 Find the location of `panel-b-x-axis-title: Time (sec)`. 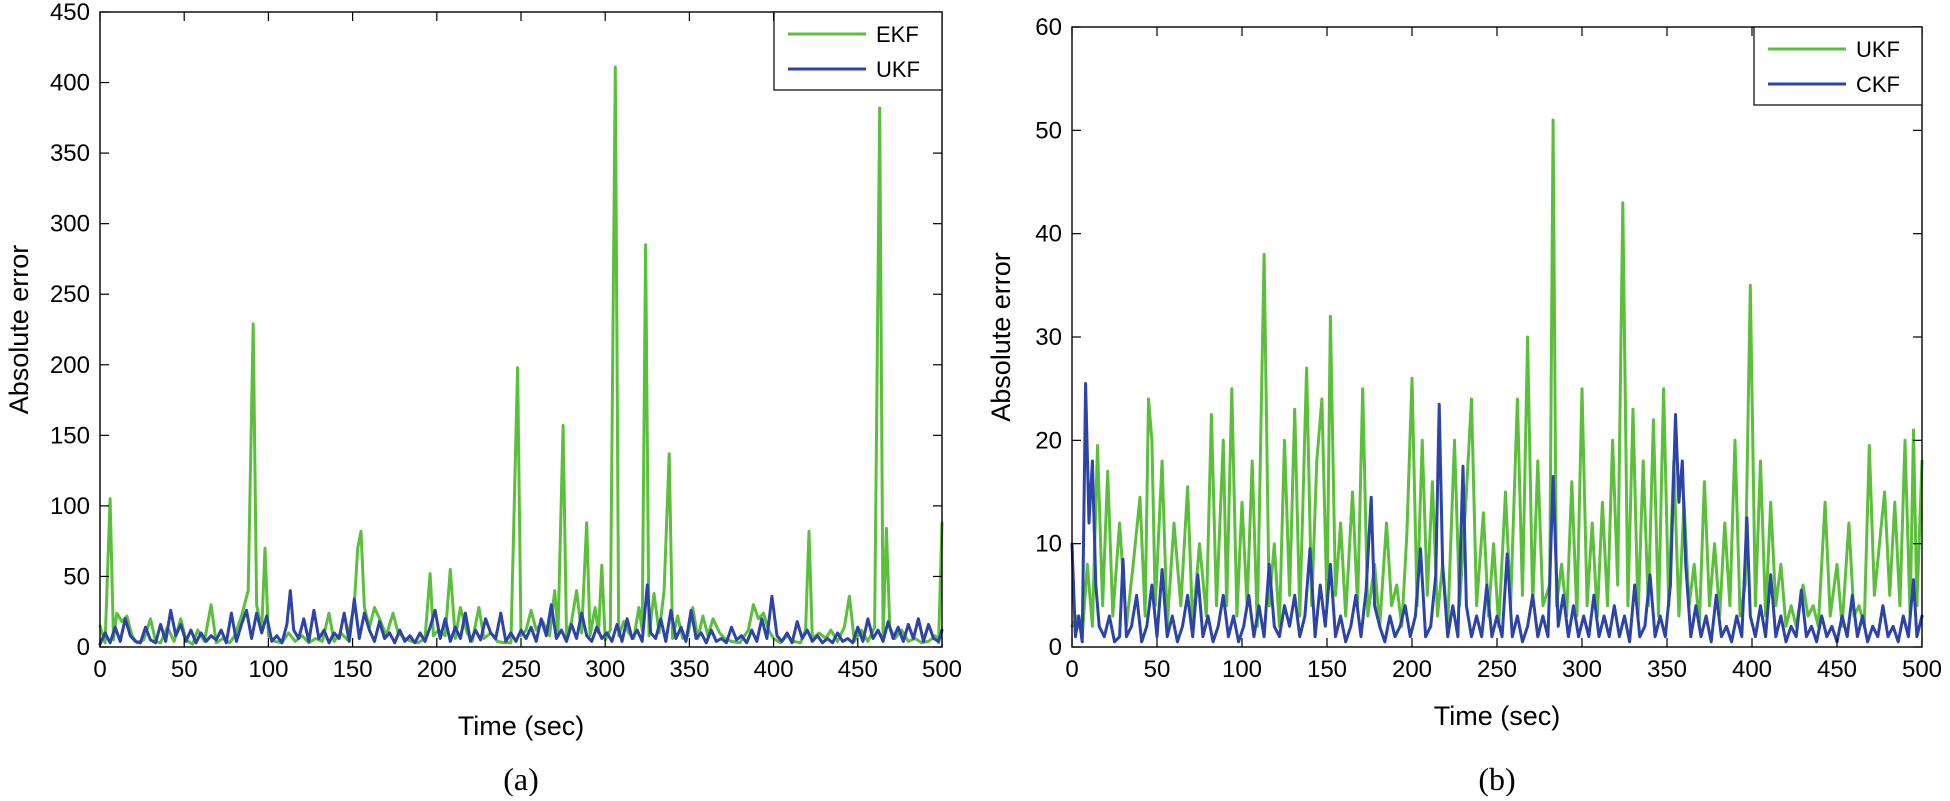

panel-b-x-axis-title: Time (sec) is located at coordinates (1497, 716).